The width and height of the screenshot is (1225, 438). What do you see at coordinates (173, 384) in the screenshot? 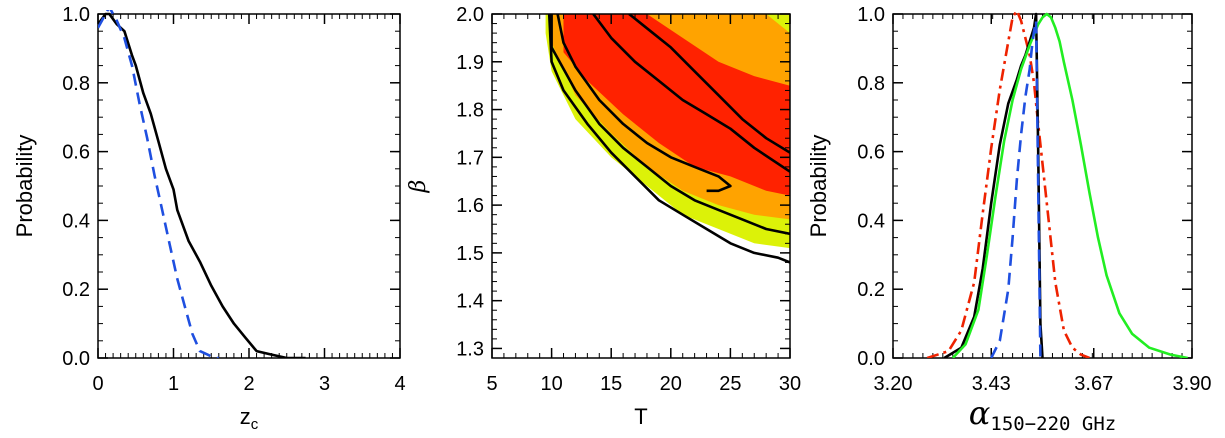
I see `x-tick-label: 1` at bounding box center [173, 384].